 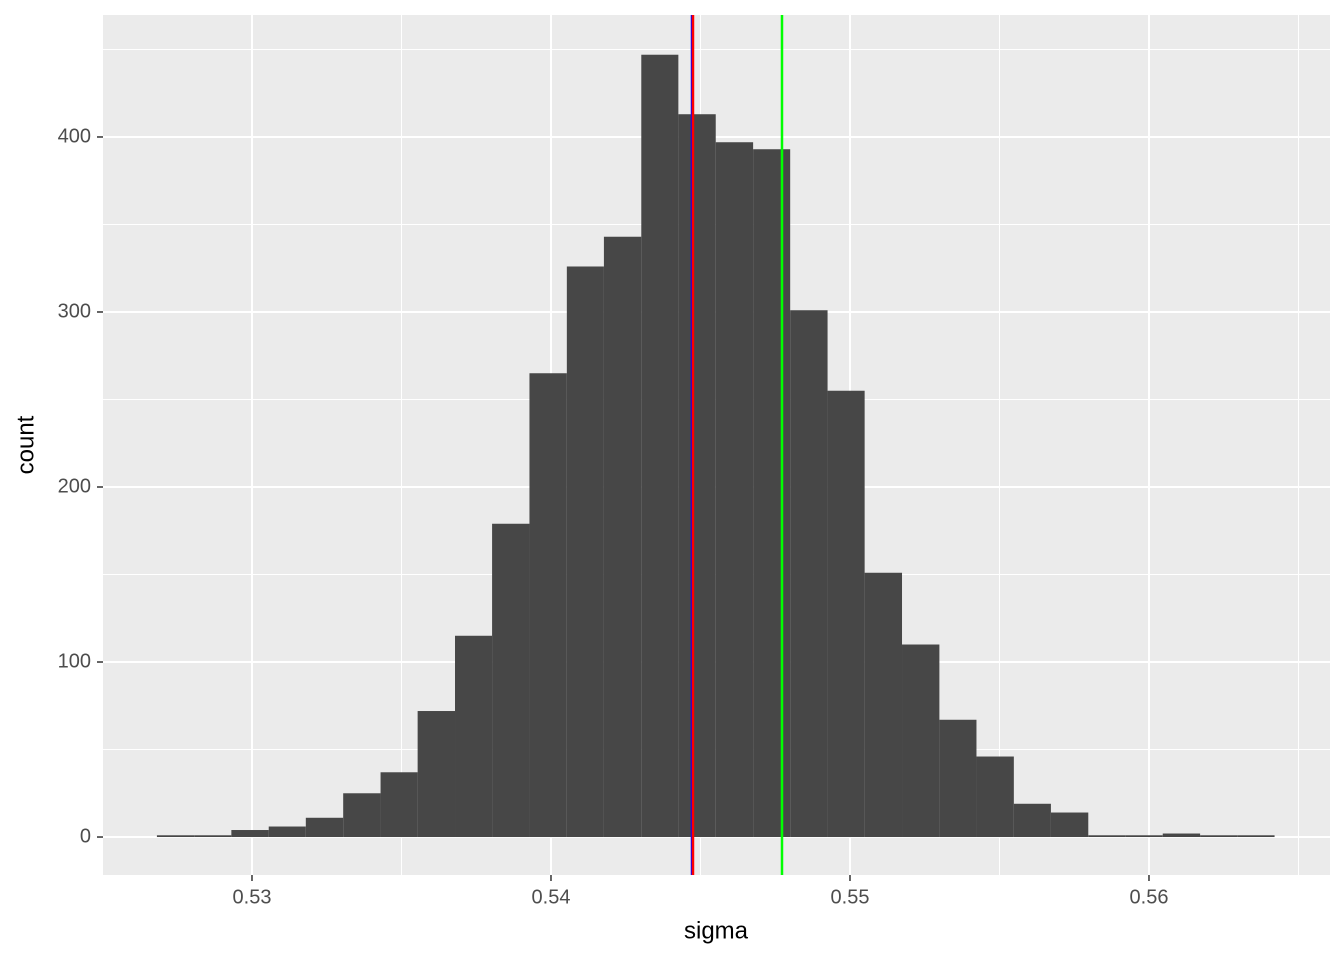 What do you see at coordinates (1149, 897) in the screenshot?
I see `x-tick-label: 0.56` at bounding box center [1149, 897].